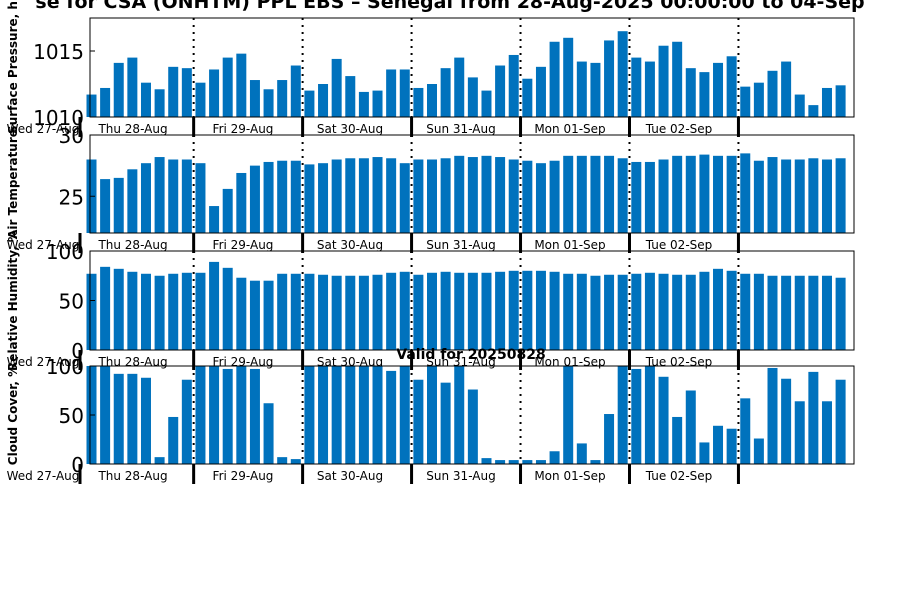 The width and height of the screenshot is (900, 600). What do you see at coordinates (350, 245) in the screenshot?
I see `x-day-label: Sat 30-Aug` at bounding box center [350, 245].